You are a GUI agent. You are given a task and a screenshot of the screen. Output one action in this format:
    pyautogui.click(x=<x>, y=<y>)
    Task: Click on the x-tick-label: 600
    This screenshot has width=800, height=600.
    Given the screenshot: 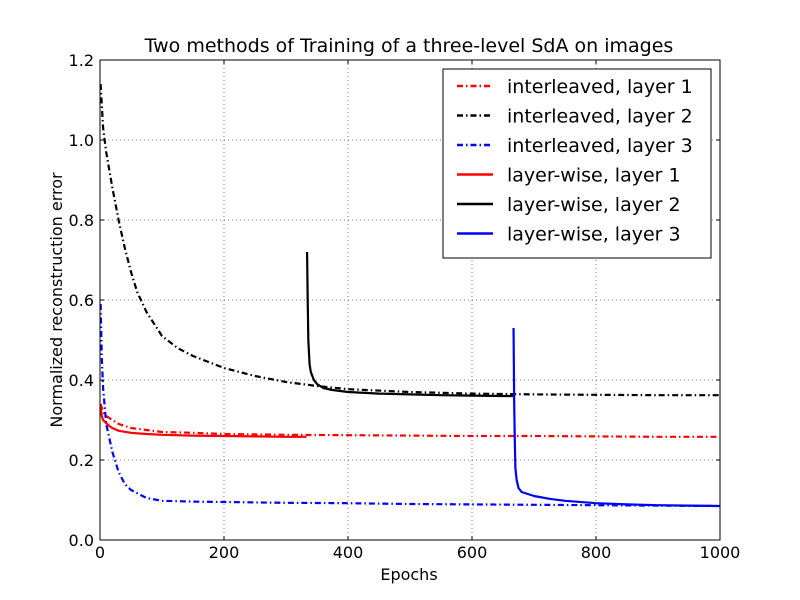 What is the action you would take?
    pyautogui.click(x=472, y=552)
    